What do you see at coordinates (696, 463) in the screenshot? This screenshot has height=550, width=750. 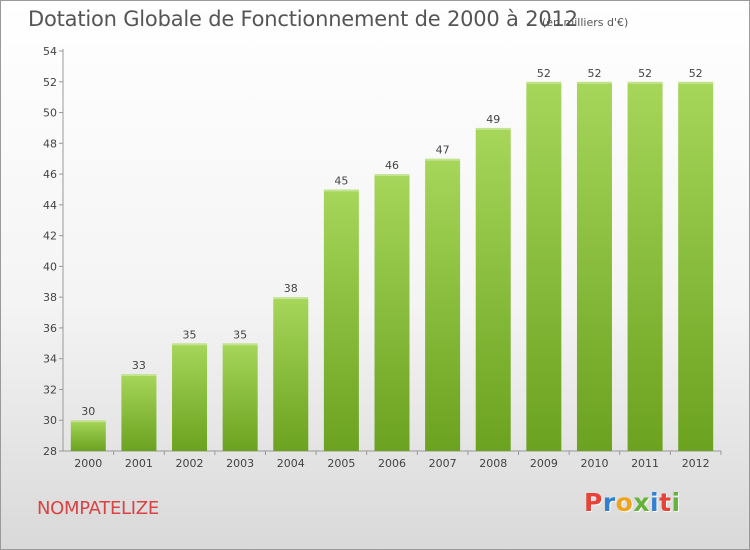 I see `x-tick-label: 2012` at bounding box center [696, 463].